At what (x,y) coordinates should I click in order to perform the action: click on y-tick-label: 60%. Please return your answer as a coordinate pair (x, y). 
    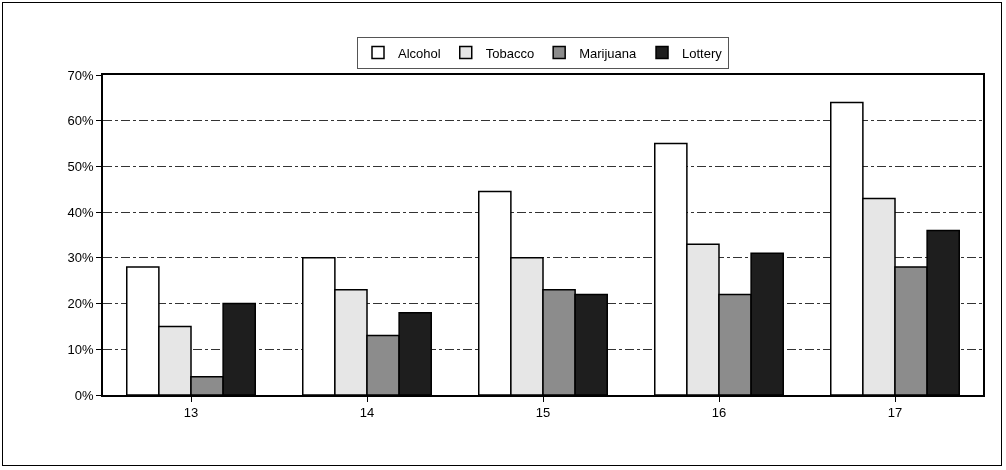
    Looking at the image, I should click on (81, 121).